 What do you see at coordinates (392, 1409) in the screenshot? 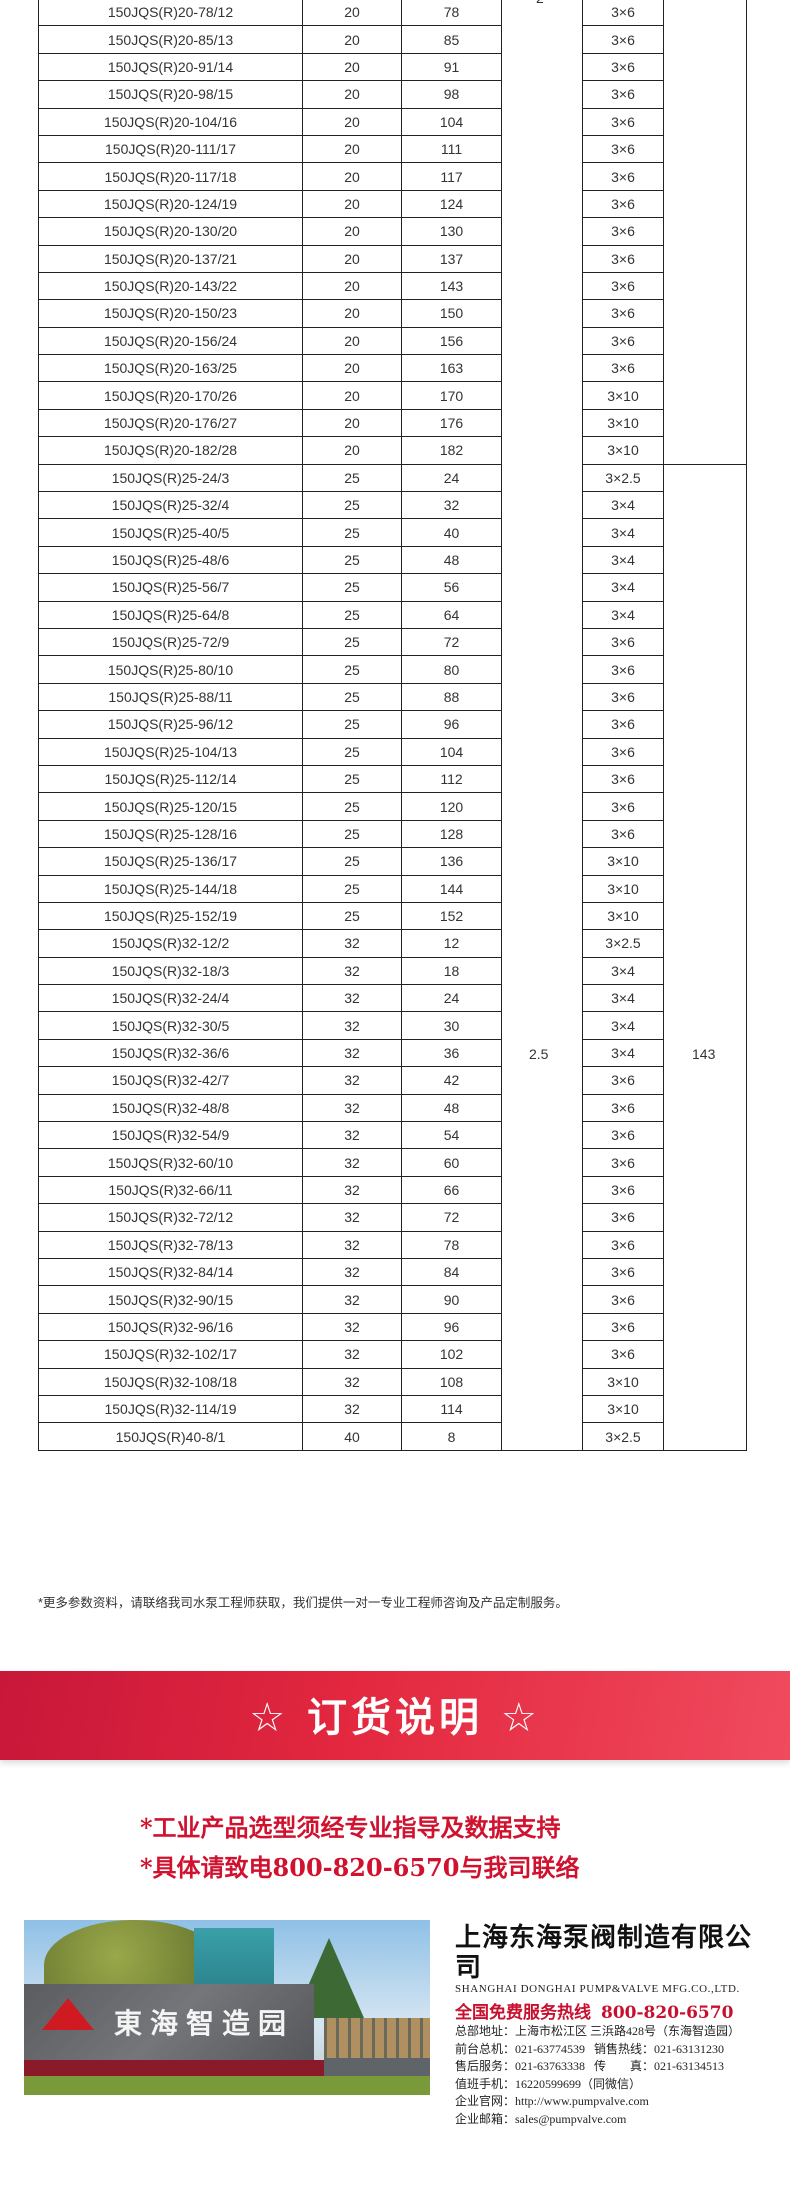
I see `table-row: 150JQS(R)32-114/19 32 114 3×10` at bounding box center [392, 1409].